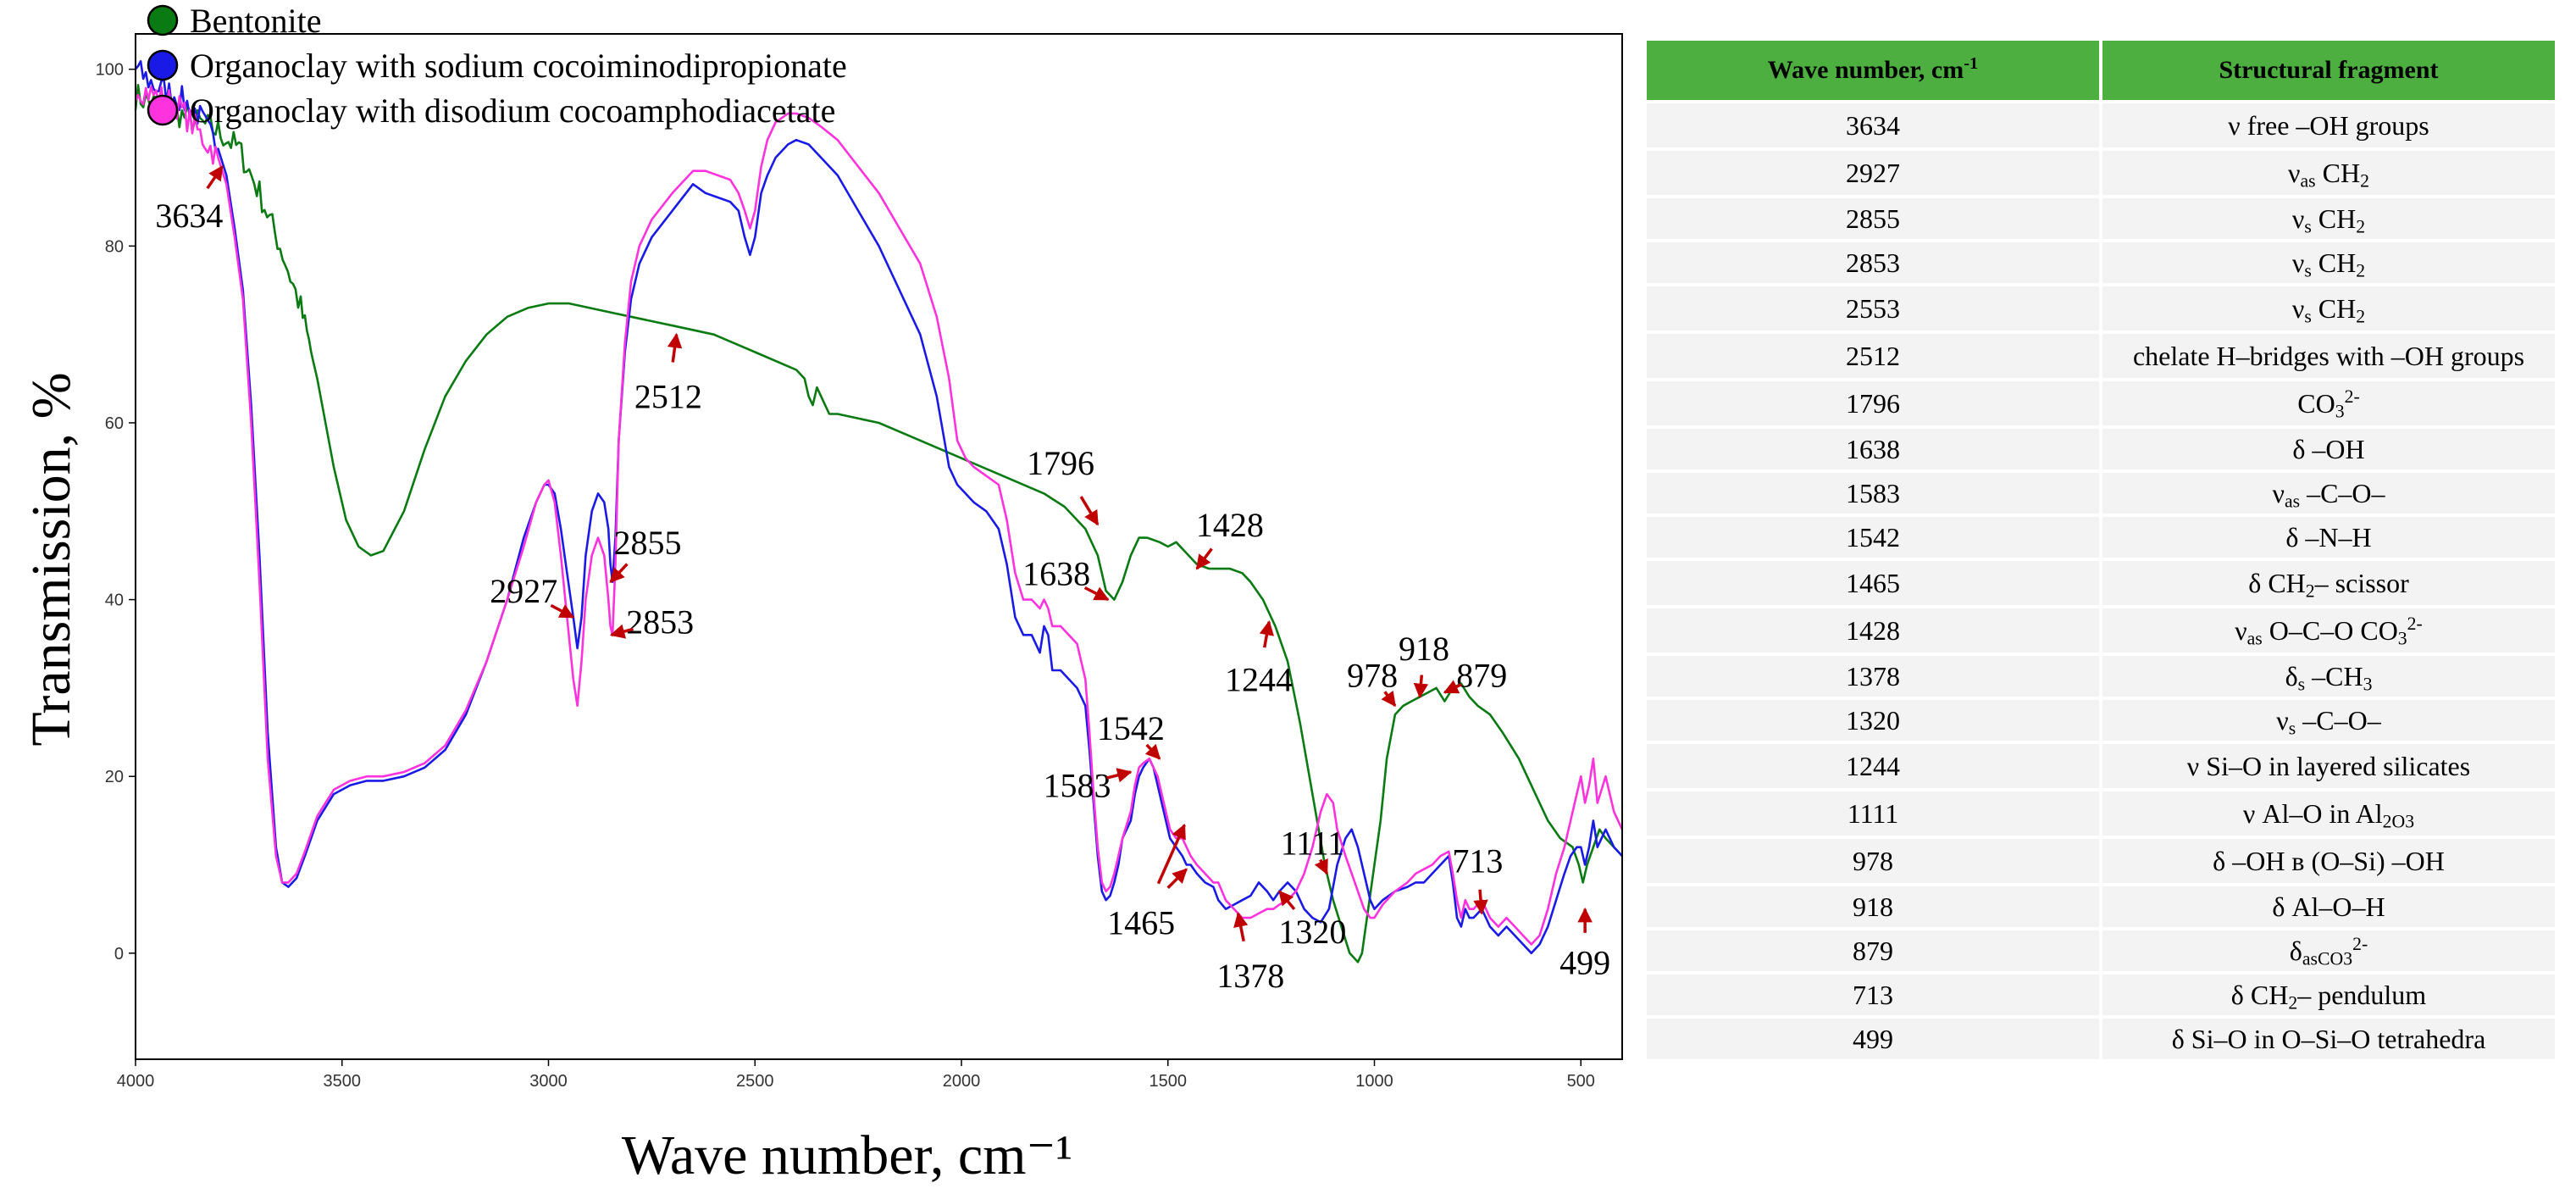 The height and width of the screenshot is (1194, 2576). What do you see at coordinates (2101, 308) in the screenshot?
I see `table-row: 2553 νs CH2` at bounding box center [2101, 308].